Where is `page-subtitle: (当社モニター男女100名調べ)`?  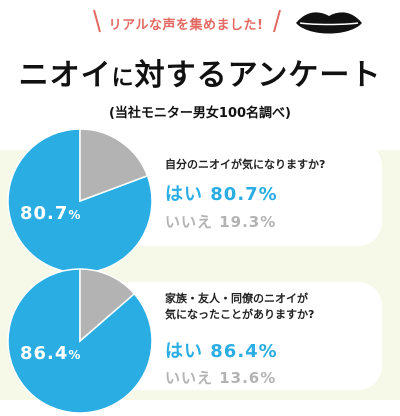
page-subtitle: (当社モニター男女100名調べ) is located at coordinates (200, 113).